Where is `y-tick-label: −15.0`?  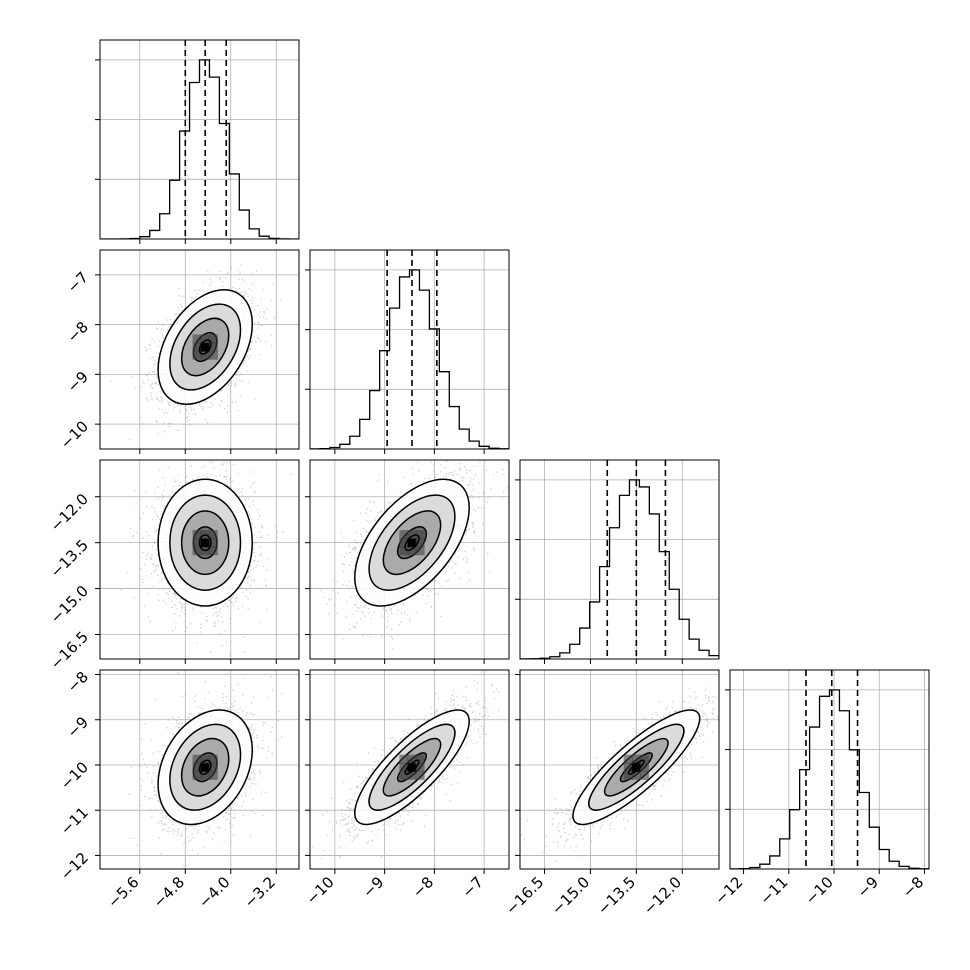
y-tick-label: −15.0 is located at coordinates (69, 604).